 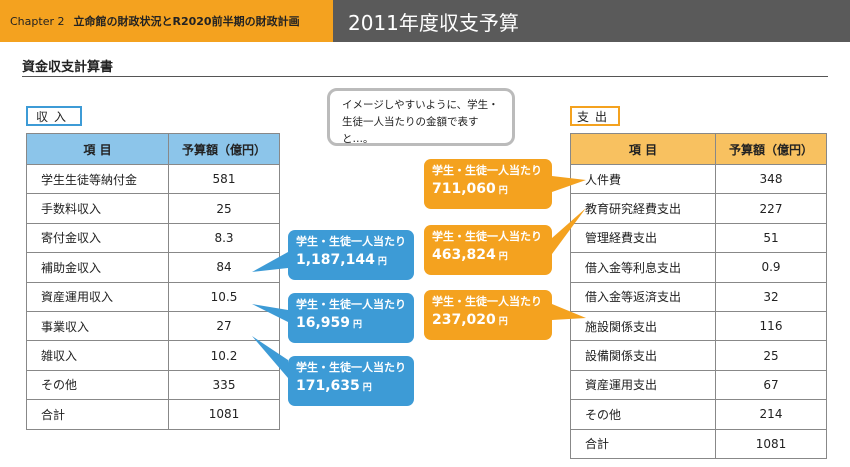 I want to click on expense-tag: 支出, so click(x=595, y=116).